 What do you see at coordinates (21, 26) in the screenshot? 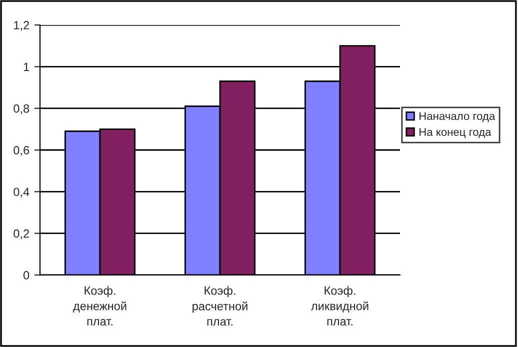
I see `y-tick-label: 1,2` at bounding box center [21, 26].